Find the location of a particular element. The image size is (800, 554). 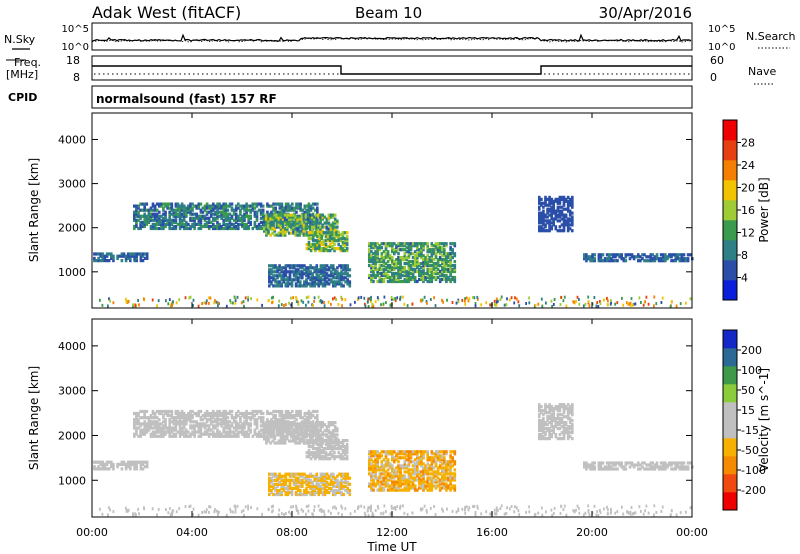

cpid-panel is located at coordinates (392, 97).